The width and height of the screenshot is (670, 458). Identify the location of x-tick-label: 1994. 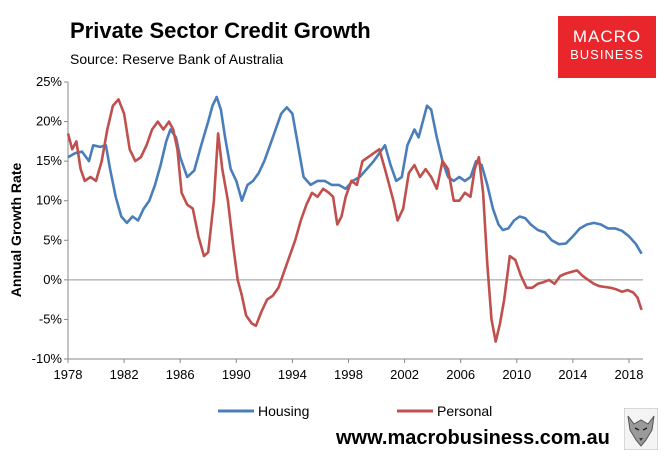
(292, 374).